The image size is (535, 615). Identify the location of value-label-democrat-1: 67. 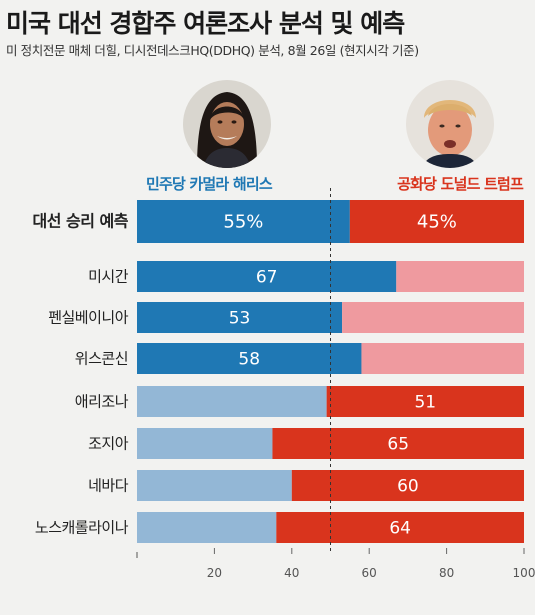
(267, 278).